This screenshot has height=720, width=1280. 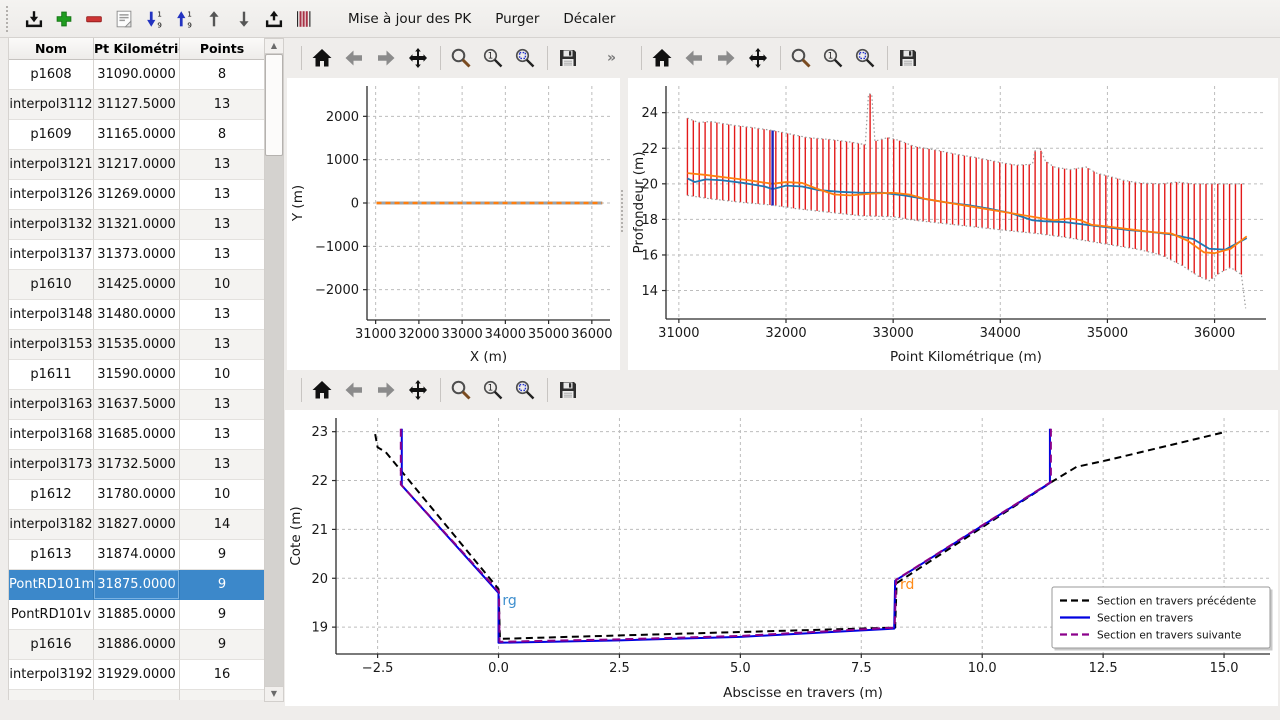 What do you see at coordinates (51, 315) in the screenshot?
I see `table-cell: interpol3148` at bounding box center [51, 315].